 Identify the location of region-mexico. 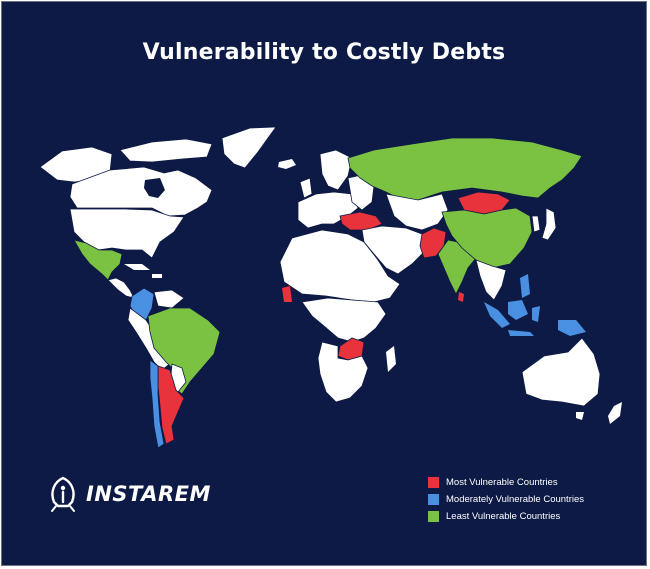
(98, 260).